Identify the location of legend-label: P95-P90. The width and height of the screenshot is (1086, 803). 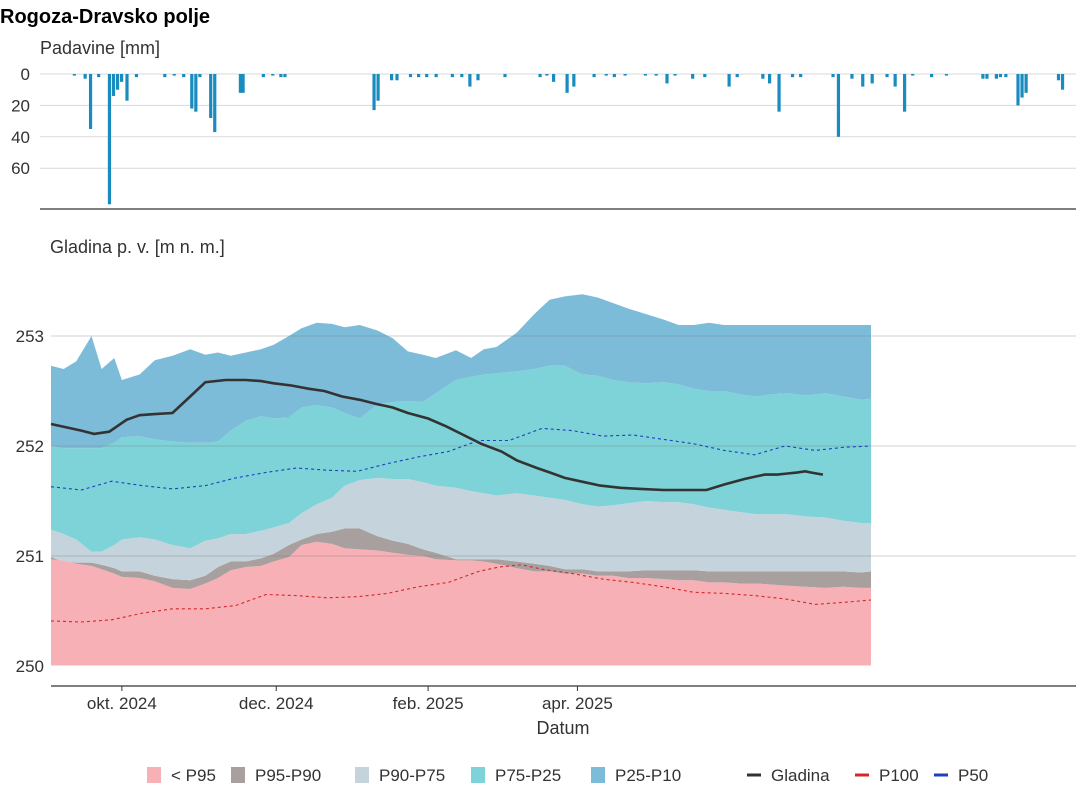
(288, 775).